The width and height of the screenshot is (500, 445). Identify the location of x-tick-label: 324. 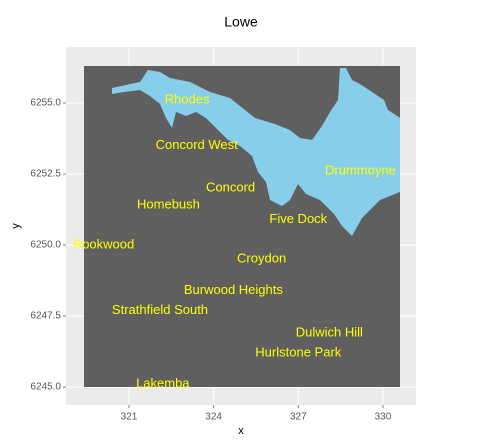
(213, 417).